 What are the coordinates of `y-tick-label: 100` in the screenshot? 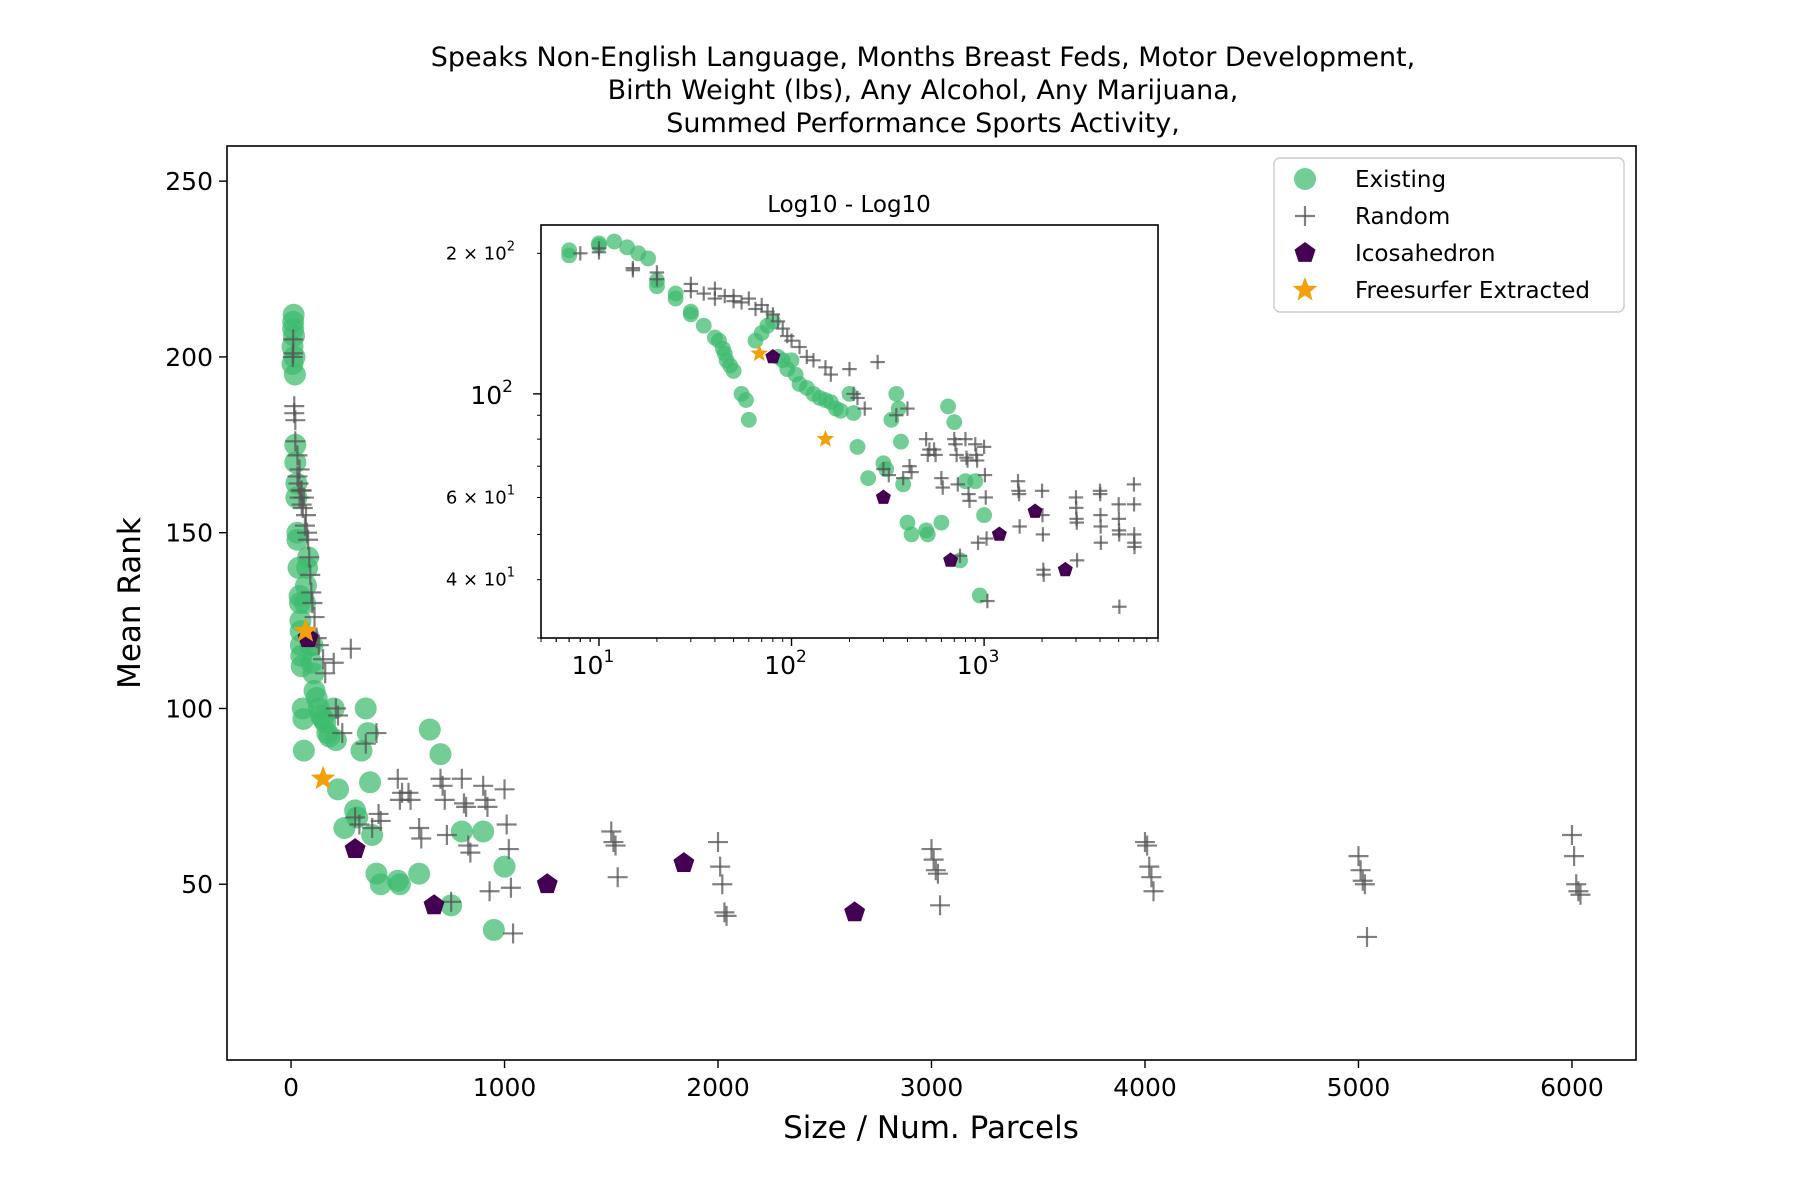 It's located at (189, 708).